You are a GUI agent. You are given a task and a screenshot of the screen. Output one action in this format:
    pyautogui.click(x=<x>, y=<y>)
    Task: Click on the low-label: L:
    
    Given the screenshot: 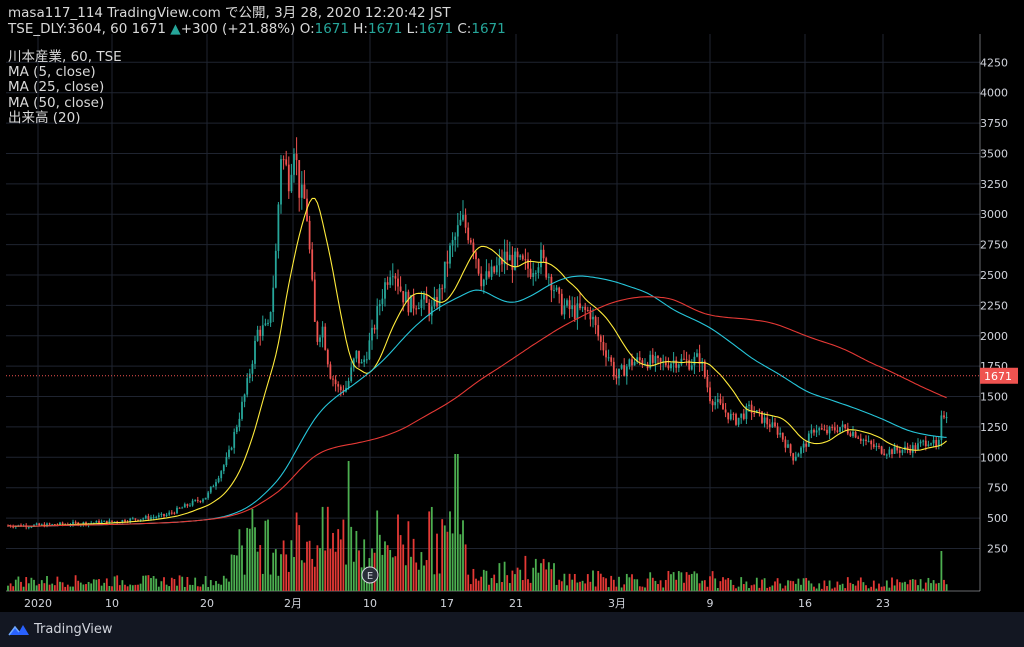 What is the action you would take?
    pyautogui.click(x=412, y=29)
    